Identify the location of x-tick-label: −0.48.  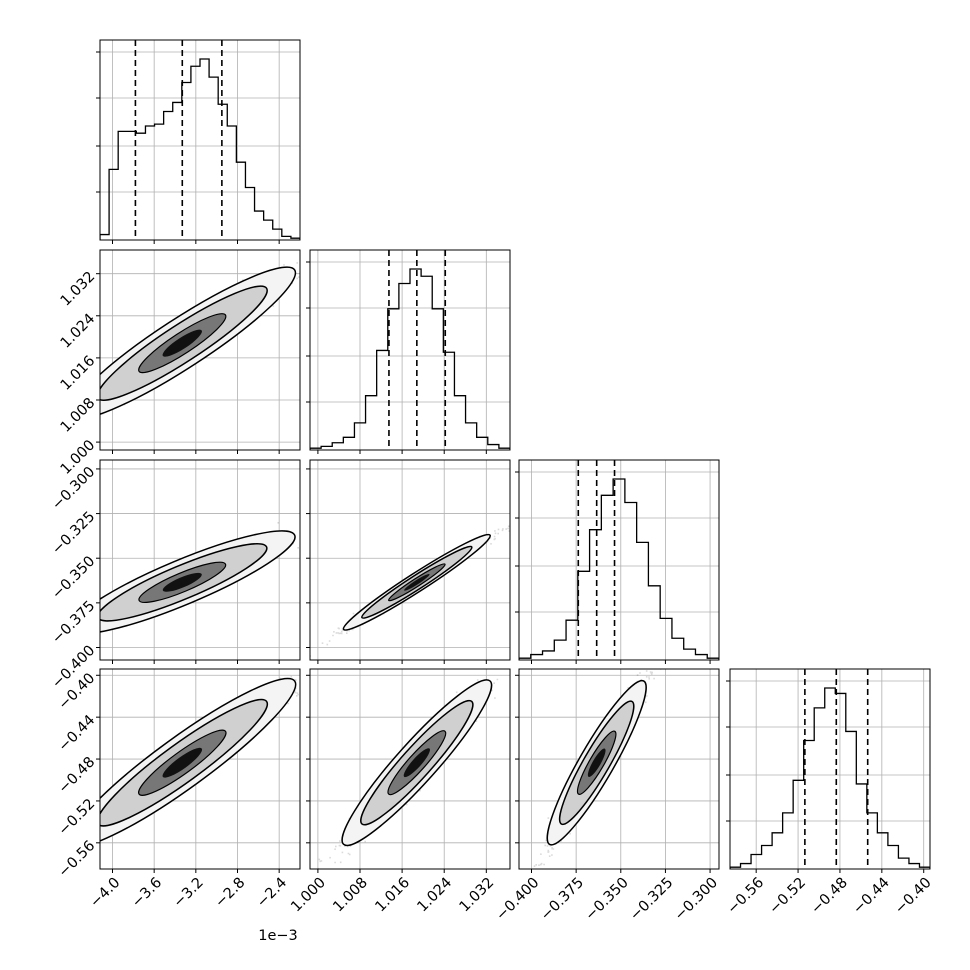
(829, 896).